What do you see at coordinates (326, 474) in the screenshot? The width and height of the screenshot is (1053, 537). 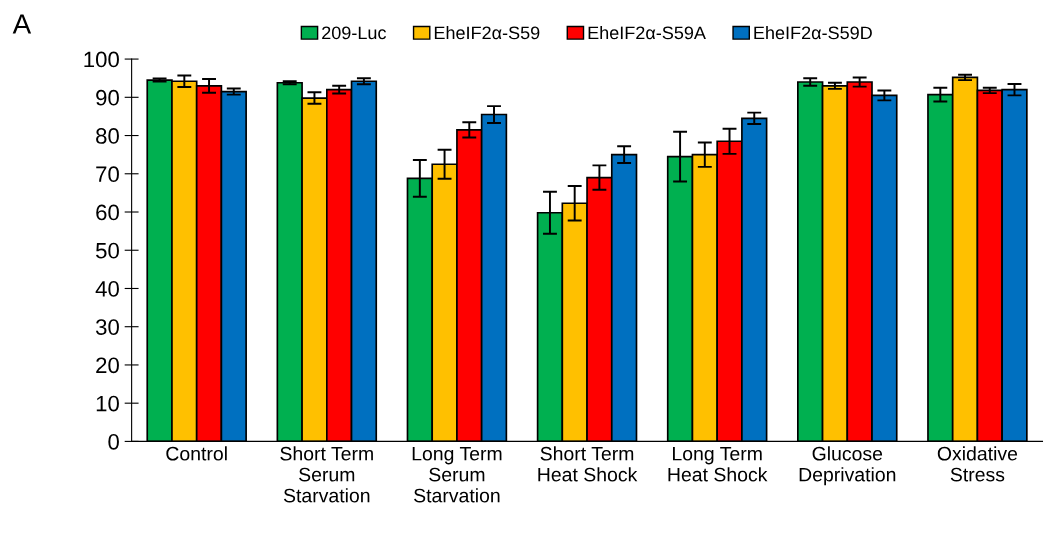 I see `x-tick-label: Short Term Serum Starvation` at bounding box center [326, 474].